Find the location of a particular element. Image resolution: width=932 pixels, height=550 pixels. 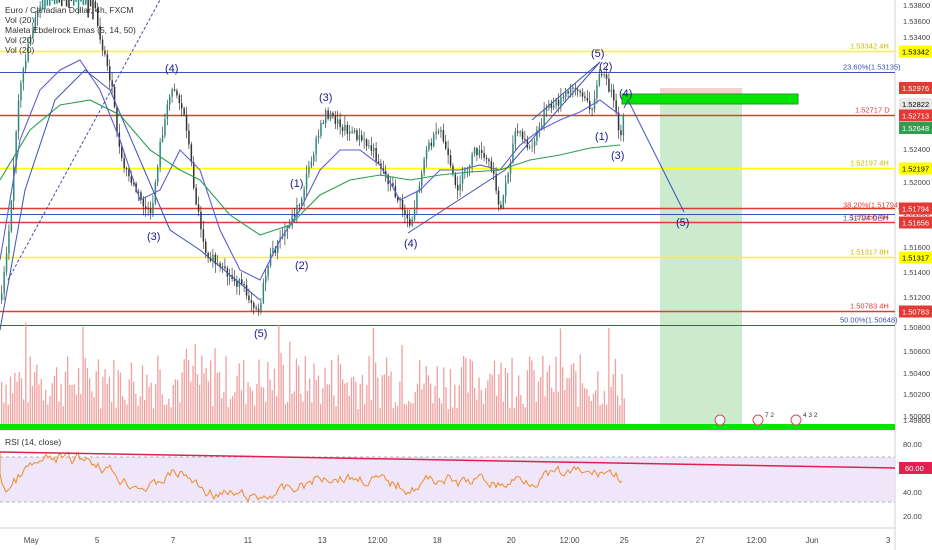

price-tick: 1.52000 is located at coordinates (916, 182).